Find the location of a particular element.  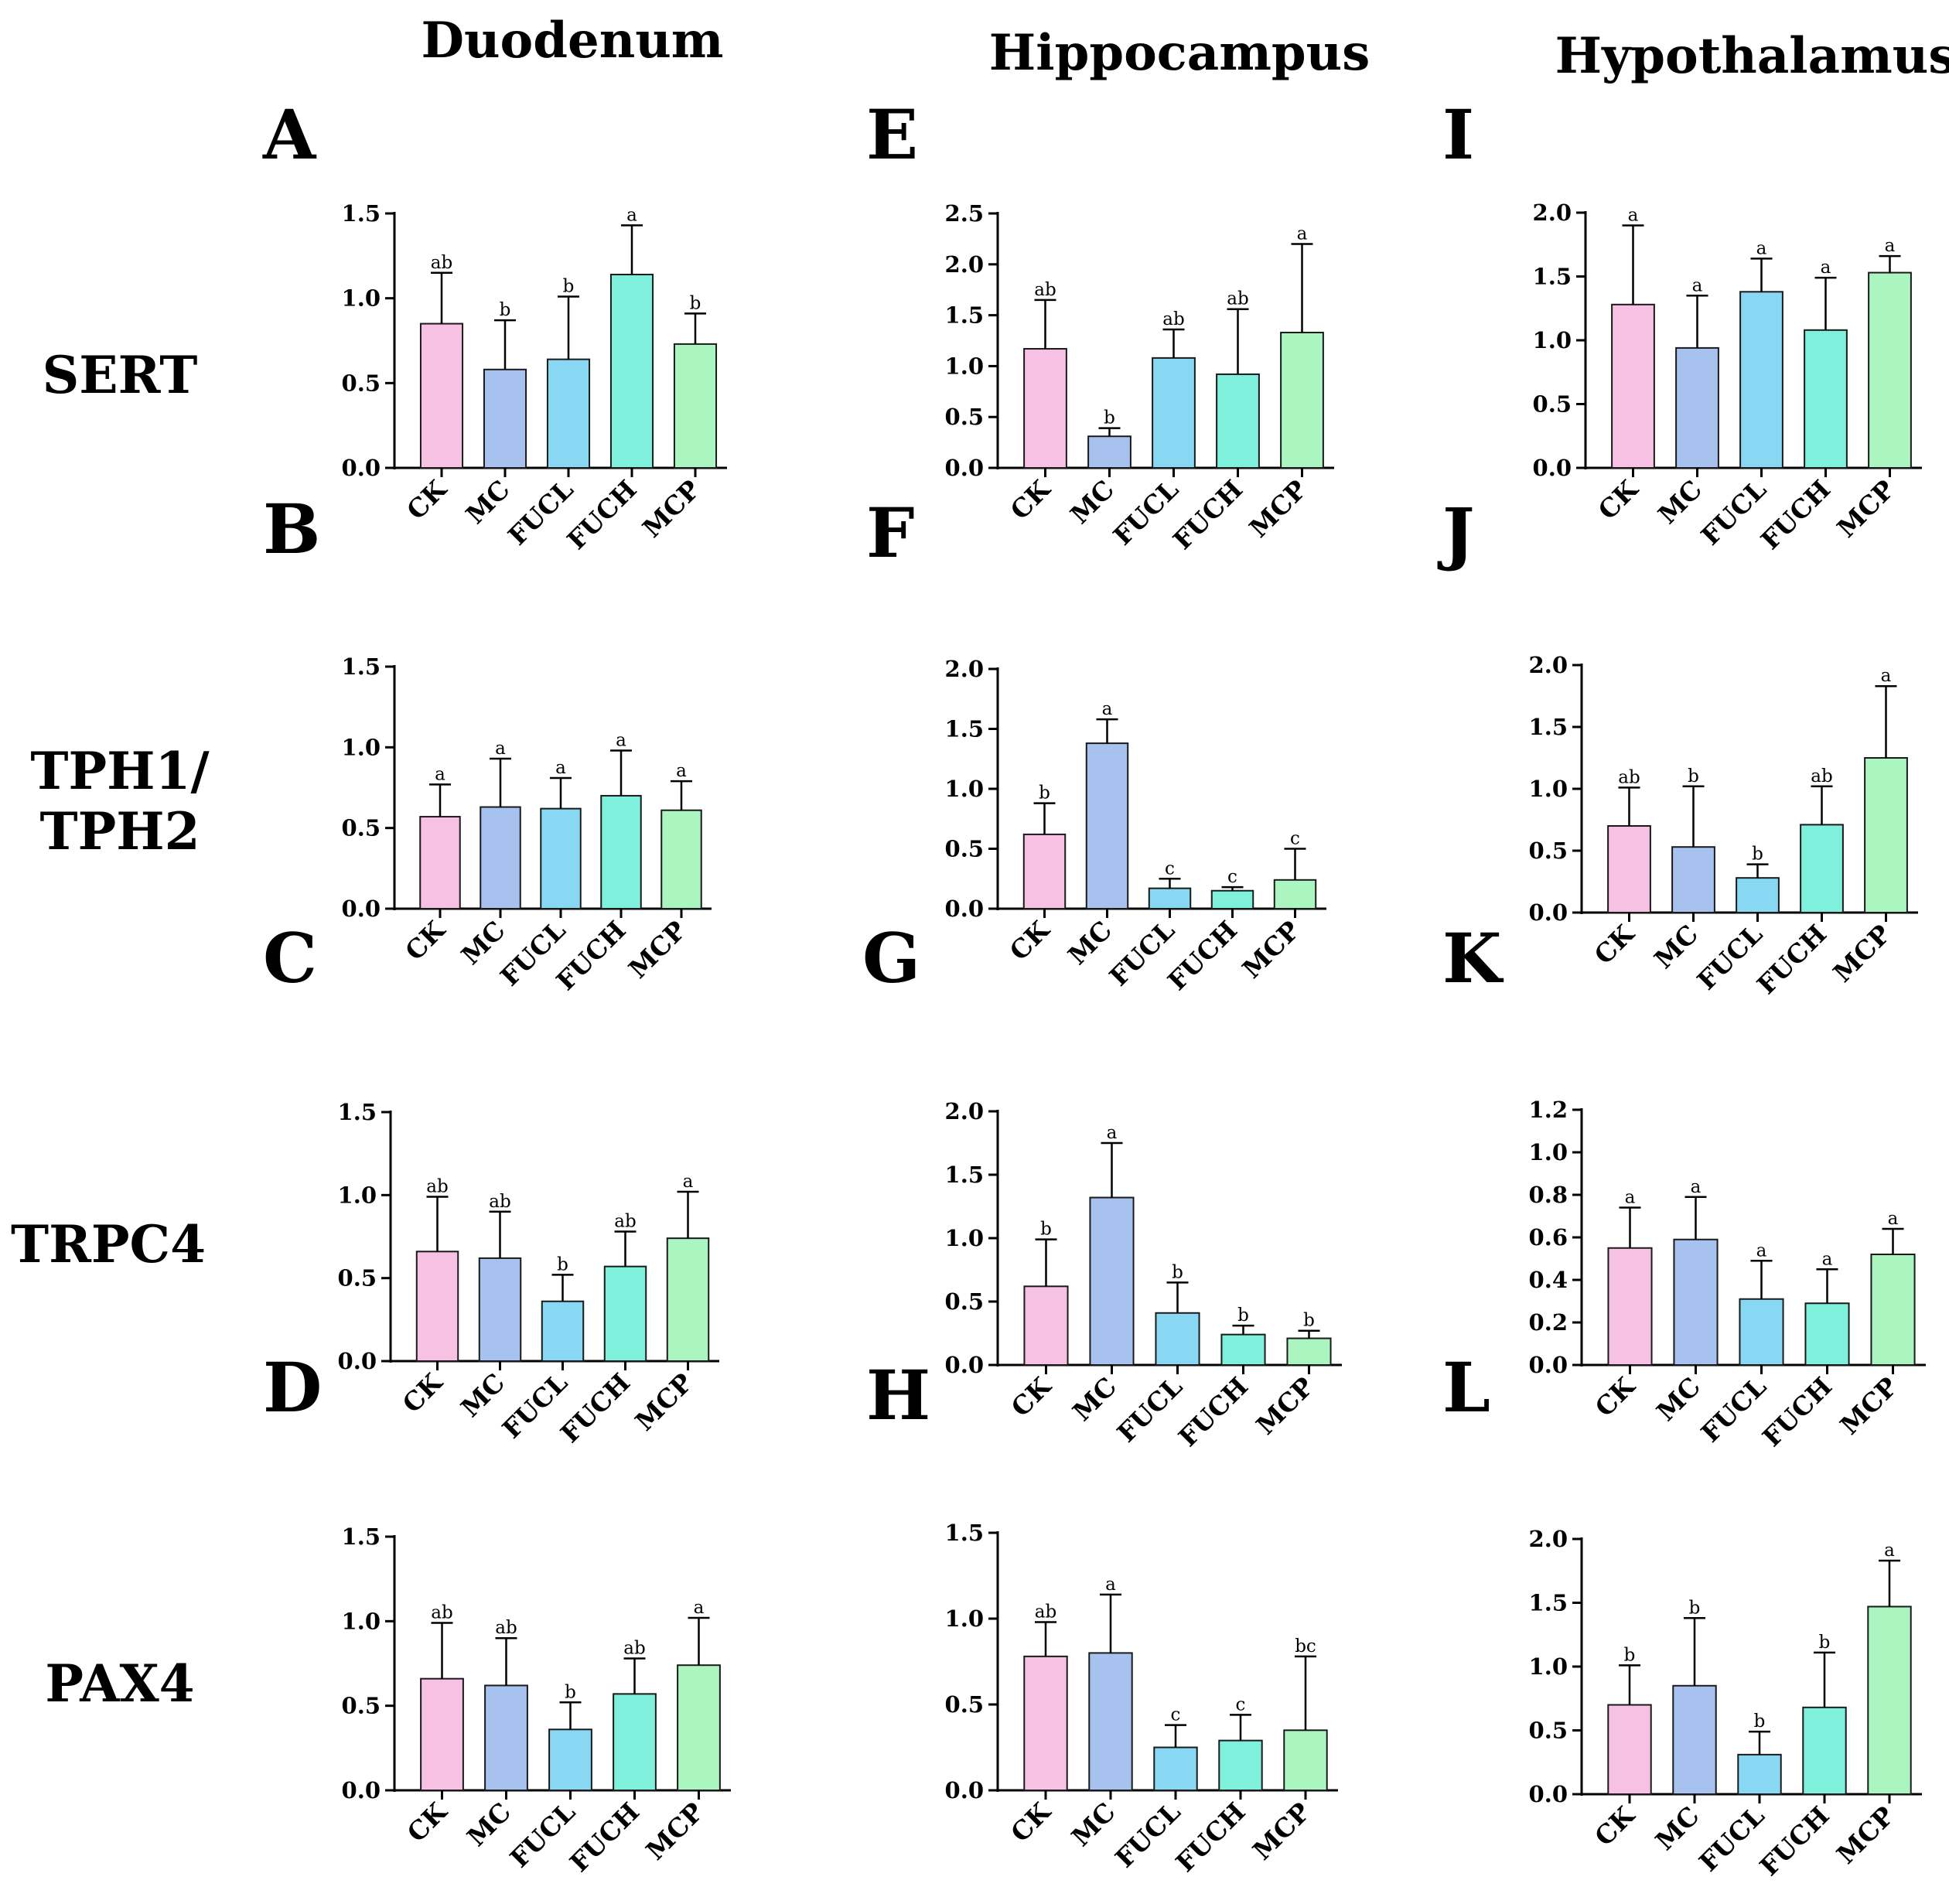

significance-label: bc is located at coordinates (1306, 1647).